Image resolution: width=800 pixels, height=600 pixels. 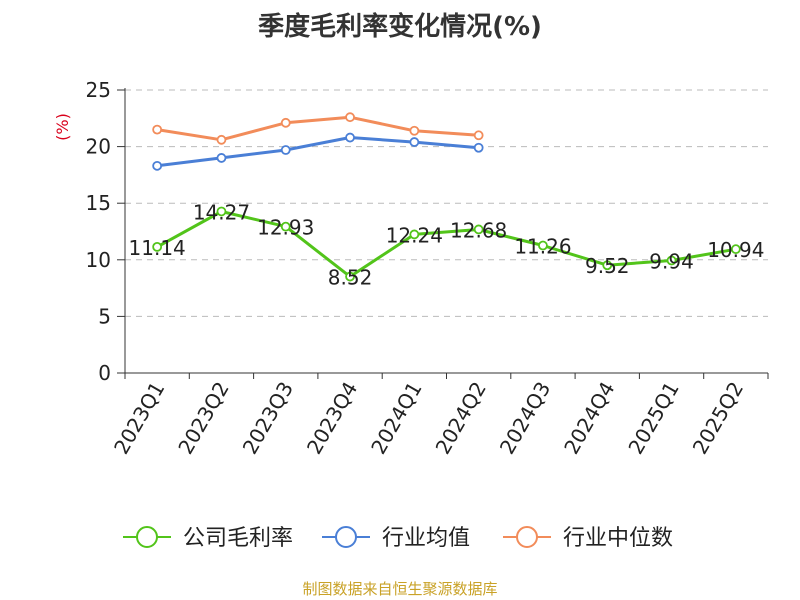 What do you see at coordinates (98, 203) in the screenshot?
I see `y-tick-label: 15` at bounding box center [98, 203].